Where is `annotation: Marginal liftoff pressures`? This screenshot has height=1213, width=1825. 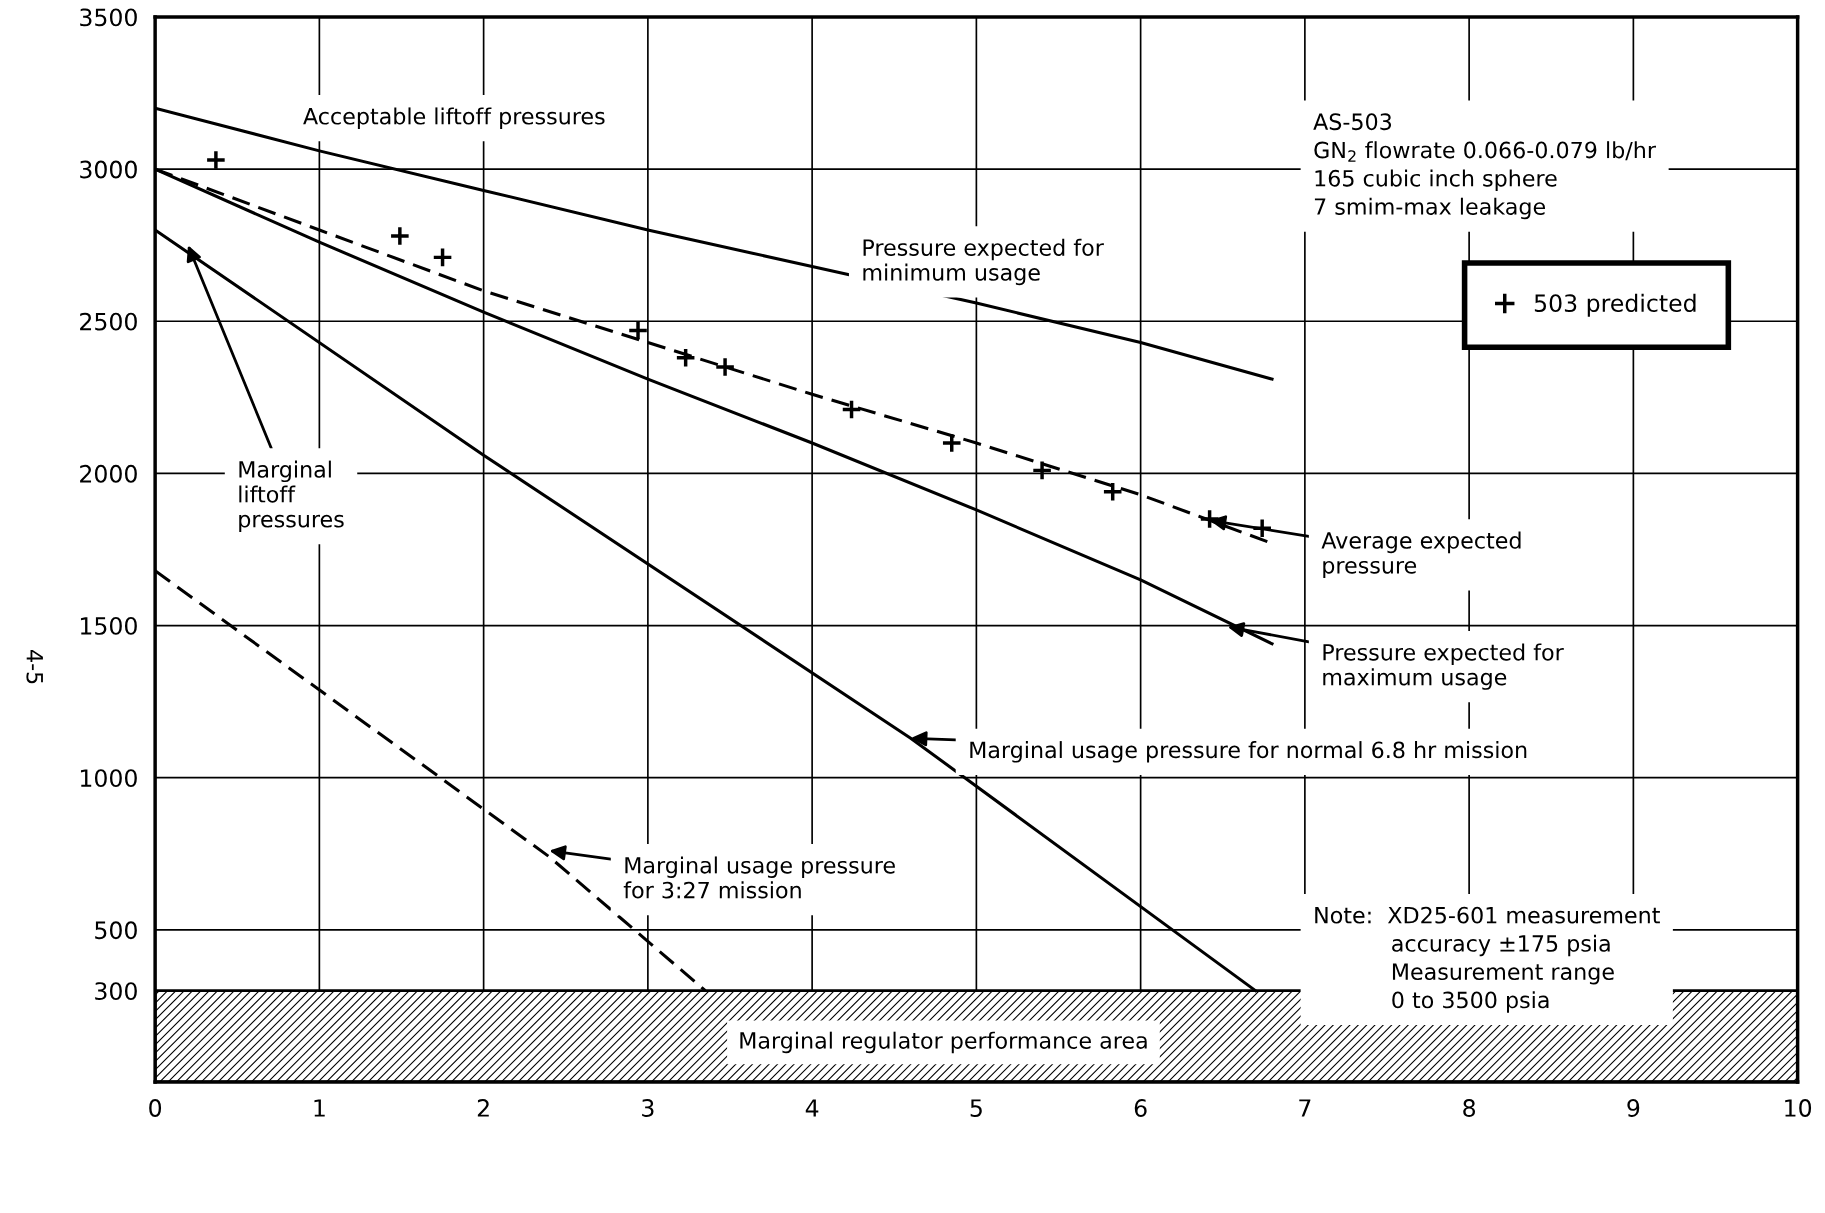 annotation: Marginal liftoff pressures is located at coordinates (291, 496).